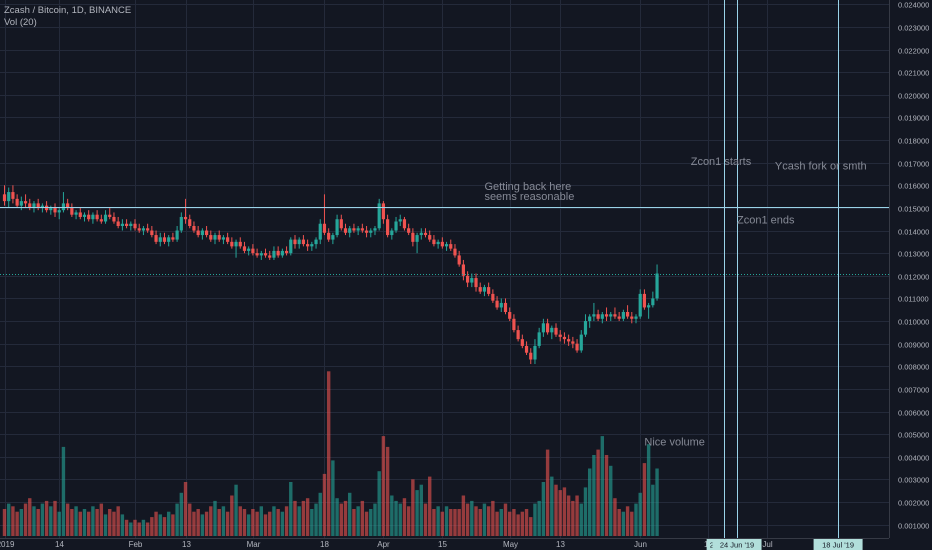 The width and height of the screenshot is (932, 550). I want to click on date-marker-label: 18 Jul '19, so click(838, 545).